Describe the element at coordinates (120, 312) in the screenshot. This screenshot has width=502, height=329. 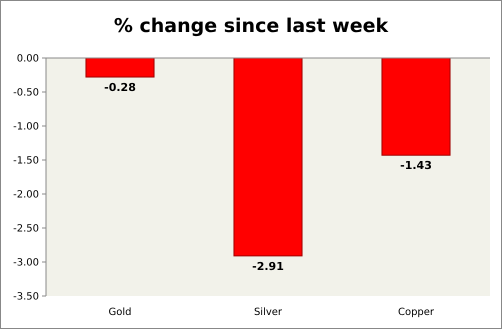
I see `x-tick-label: Gold` at that location.